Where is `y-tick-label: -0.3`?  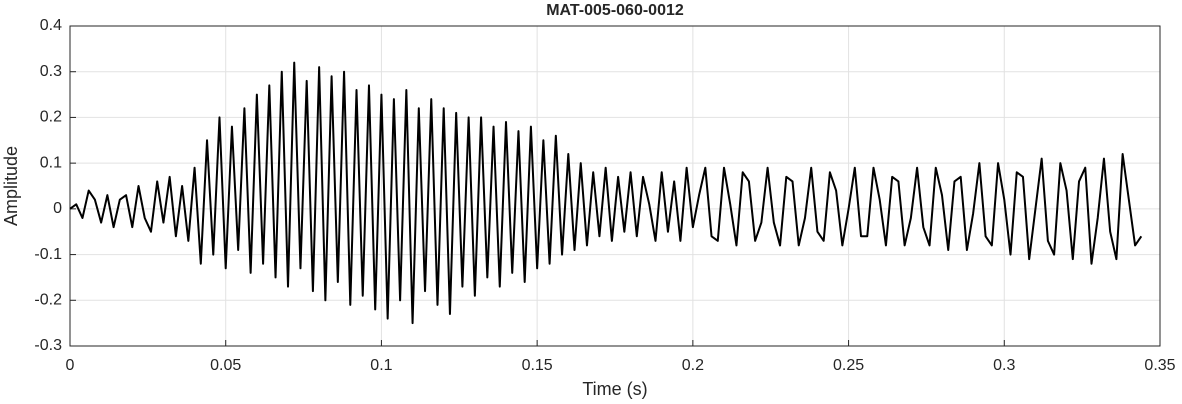
y-tick-label: -0.3 is located at coordinates (48, 345).